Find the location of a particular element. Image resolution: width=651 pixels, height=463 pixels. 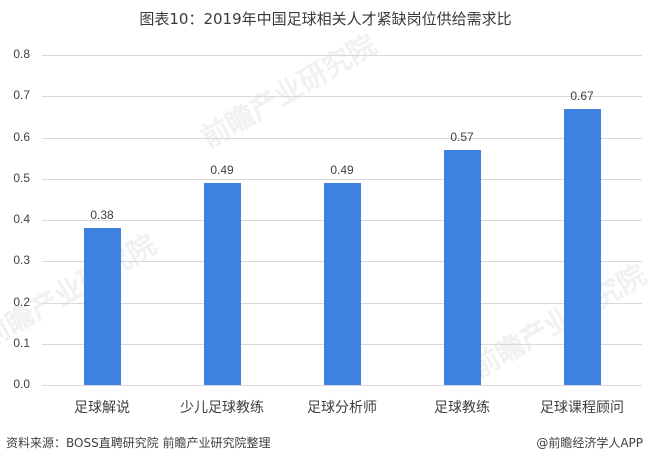

x-category-label: 少儿足球教练 is located at coordinates (222, 408).